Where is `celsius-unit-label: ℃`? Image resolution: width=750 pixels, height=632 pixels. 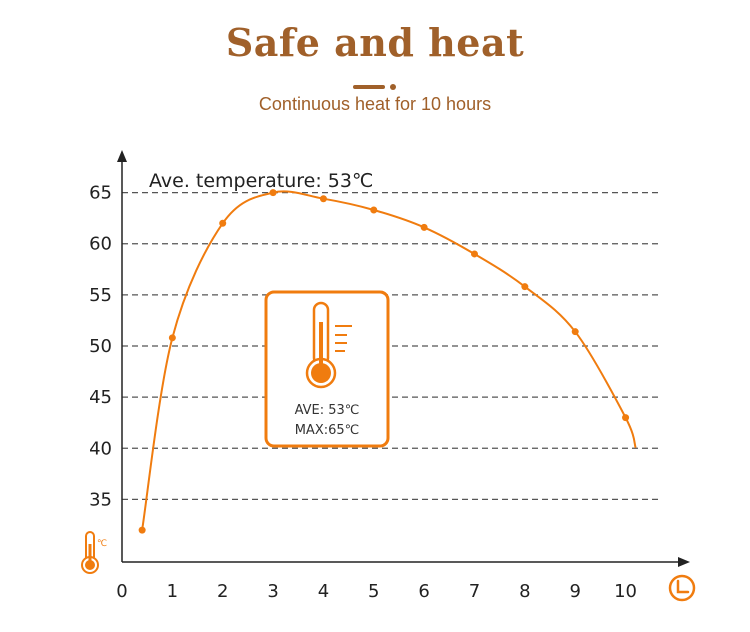
celsius-unit-label: ℃ is located at coordinates (102, 544).